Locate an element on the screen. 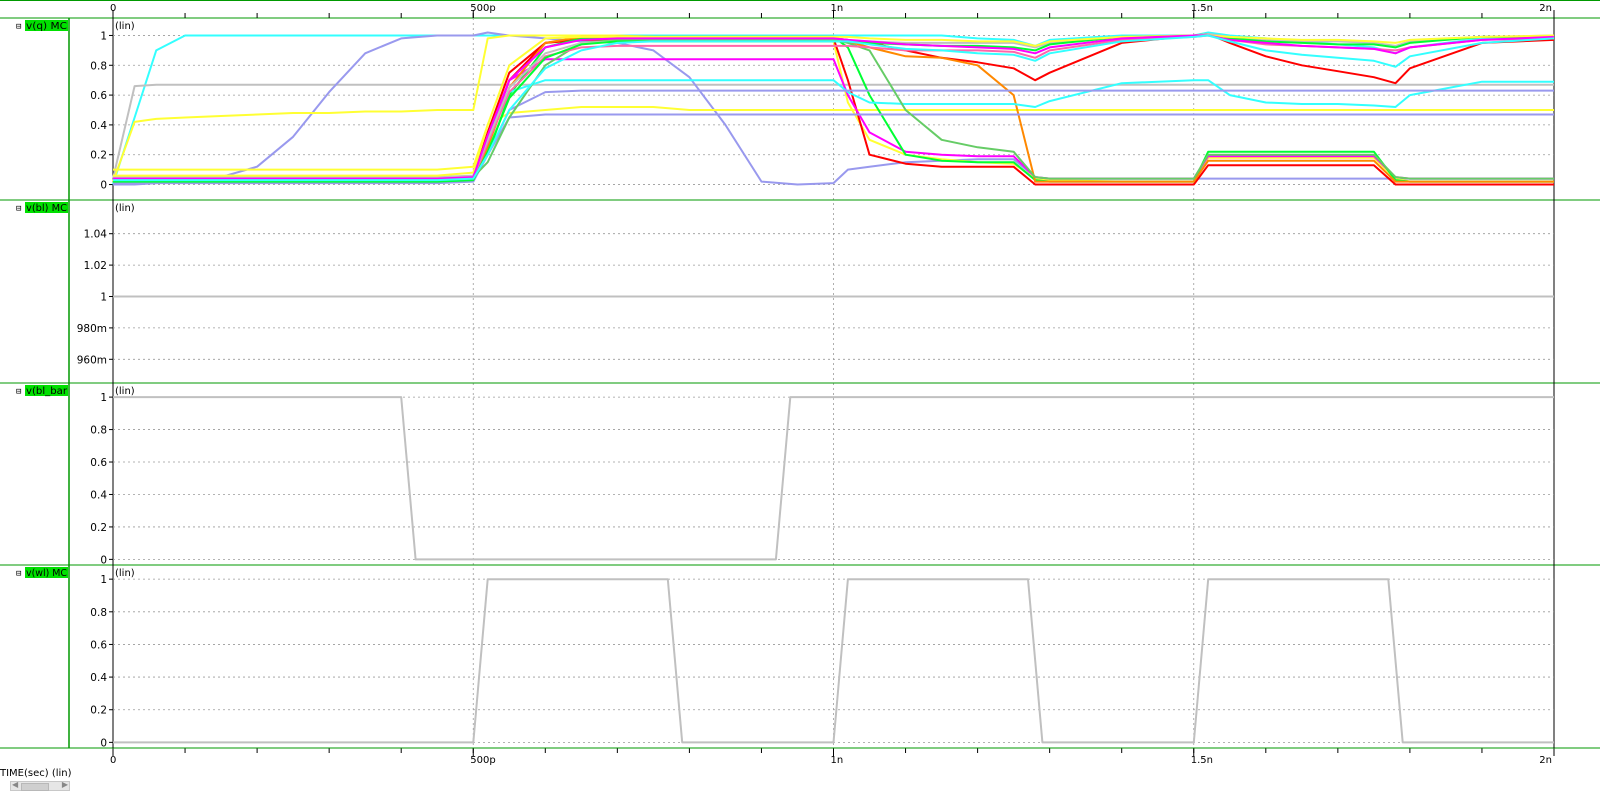 The width and height of the screenshot is (1600, 794). bottom-time-tick-label: 2n is located at coordinates (1545, 760).